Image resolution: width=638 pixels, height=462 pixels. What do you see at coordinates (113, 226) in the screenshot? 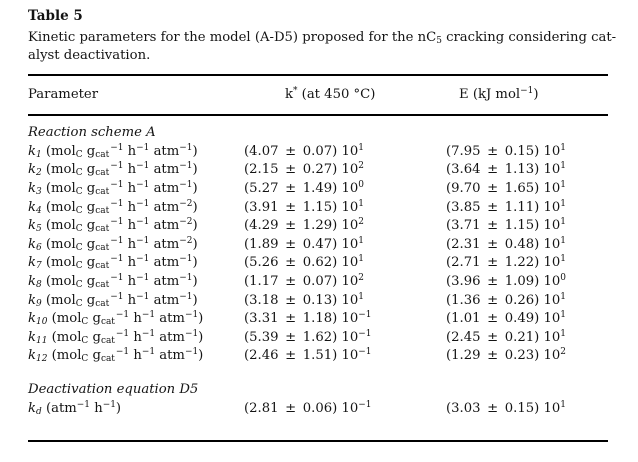
I see `parameter-cell: k5 (molC gcat−1 h−1 atm−2)` at bounding box center [113, 226].